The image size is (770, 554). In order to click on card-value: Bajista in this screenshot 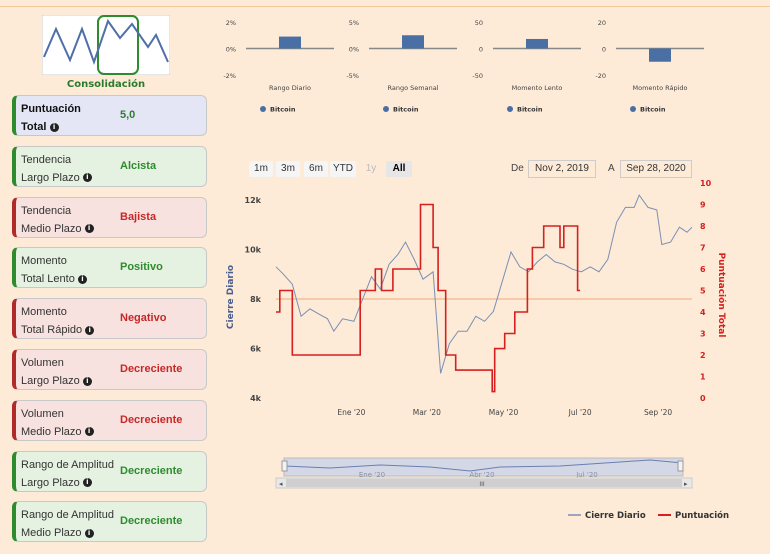, I will do `click(138, 216)`.